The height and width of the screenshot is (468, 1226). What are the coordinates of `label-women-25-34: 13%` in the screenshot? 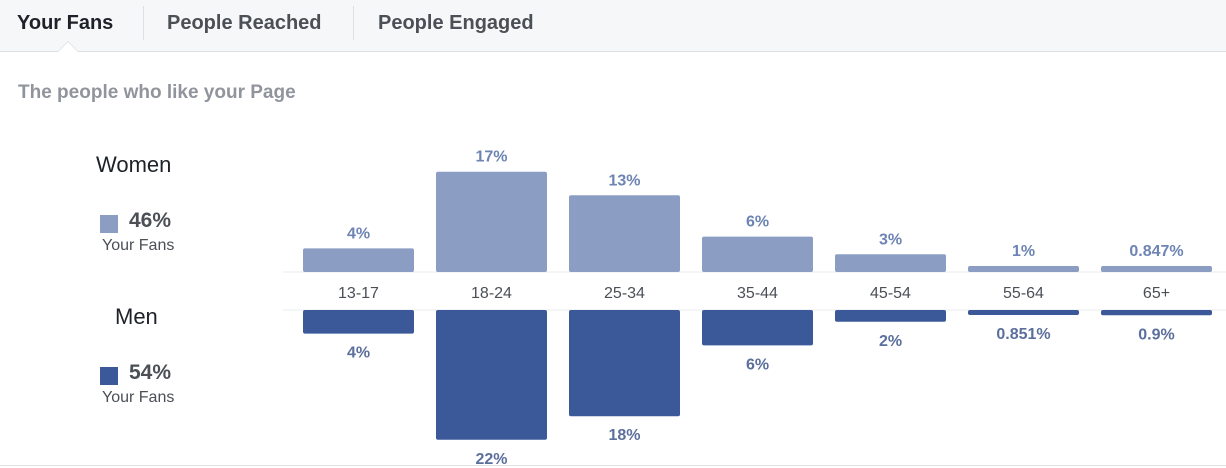 It's located at (624, 180).